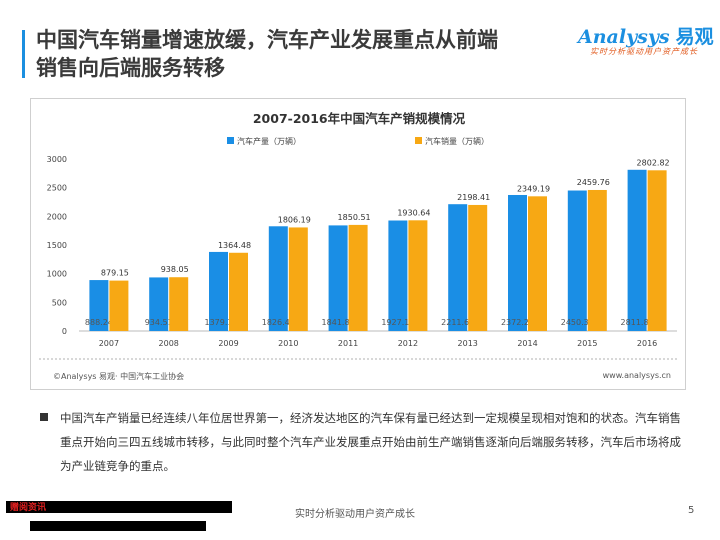 The height and width of the screenshot is (540, 720). I want to click on page-title: 中国汽车销量增速放缓，汽车产业发展重点从前端 销售向后端服务转移, so click(306, 54).